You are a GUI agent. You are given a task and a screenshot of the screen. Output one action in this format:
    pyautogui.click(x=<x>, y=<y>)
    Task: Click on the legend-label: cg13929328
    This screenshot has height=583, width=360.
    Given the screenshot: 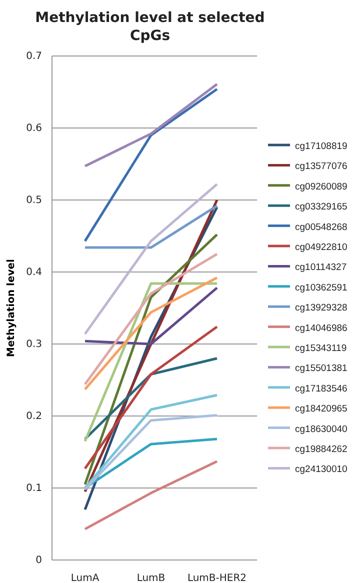 What is the action you would take?
    pyautogui.click(x=321, y=308)
    